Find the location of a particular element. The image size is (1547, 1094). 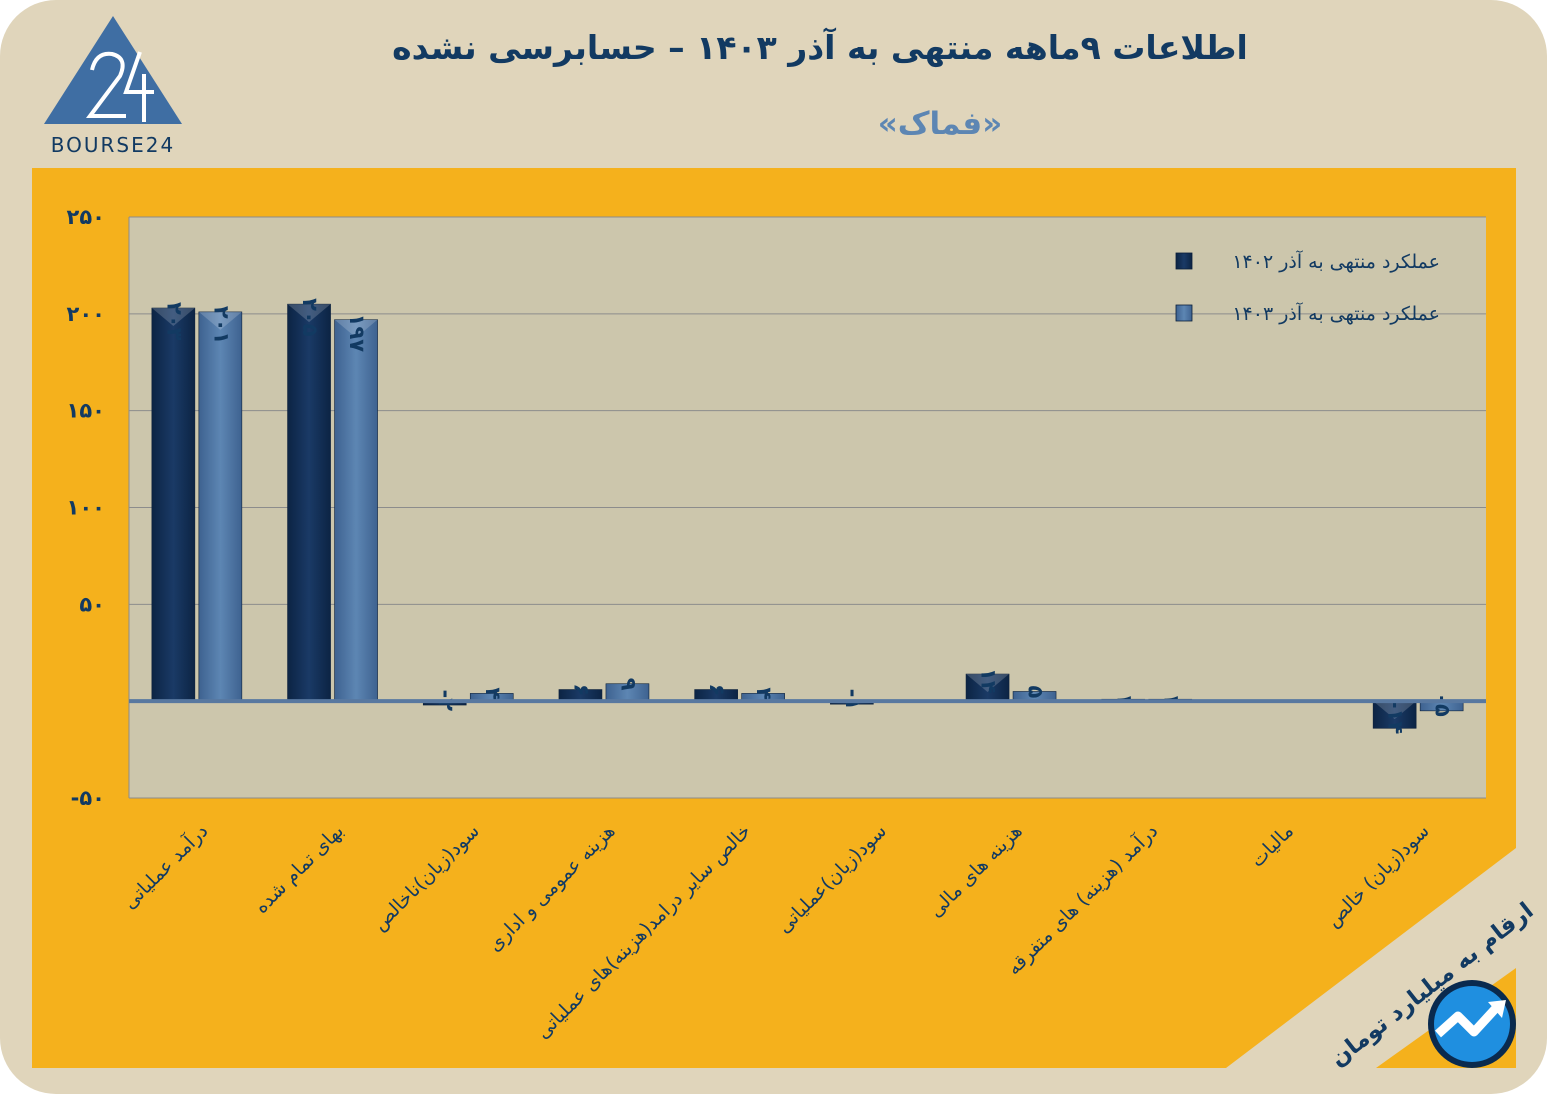

category-label: هزینه های مالی is located at coordinates (976, 871).